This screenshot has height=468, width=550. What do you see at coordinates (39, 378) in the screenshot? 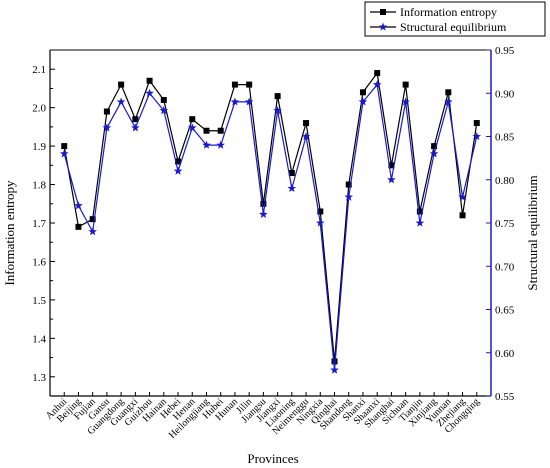
I see `left-y-tick-label: 1.3` at bounding box center [39, 378].